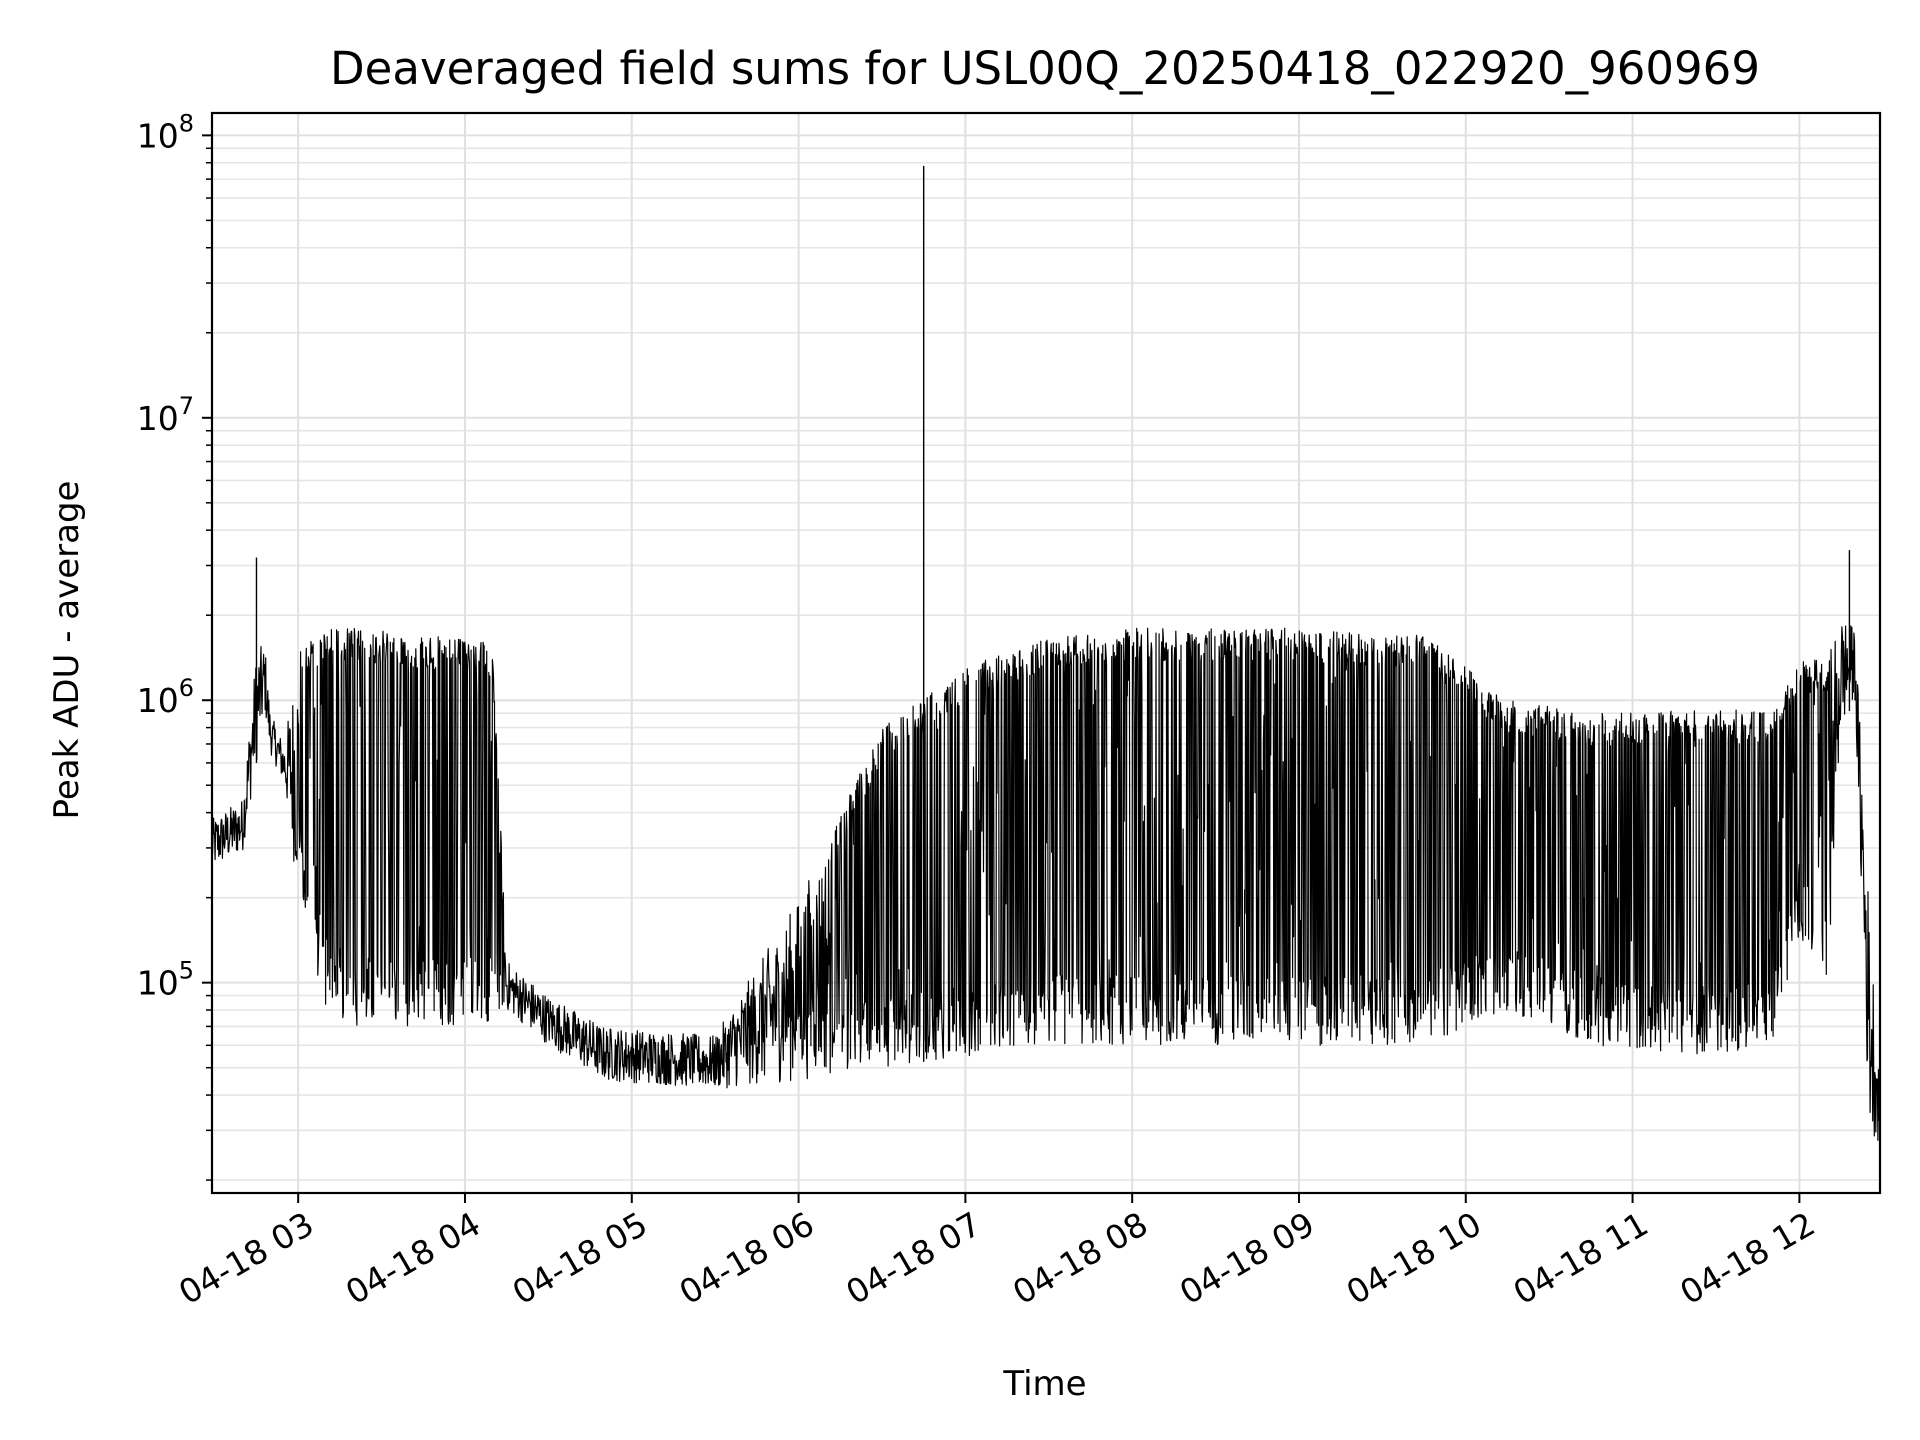 This screenshot has width=1920, height=1440. Describe the element at coordinates (1581, 1258) in the screenshot. I see `x-tick-label: 04-18 11` at that location.